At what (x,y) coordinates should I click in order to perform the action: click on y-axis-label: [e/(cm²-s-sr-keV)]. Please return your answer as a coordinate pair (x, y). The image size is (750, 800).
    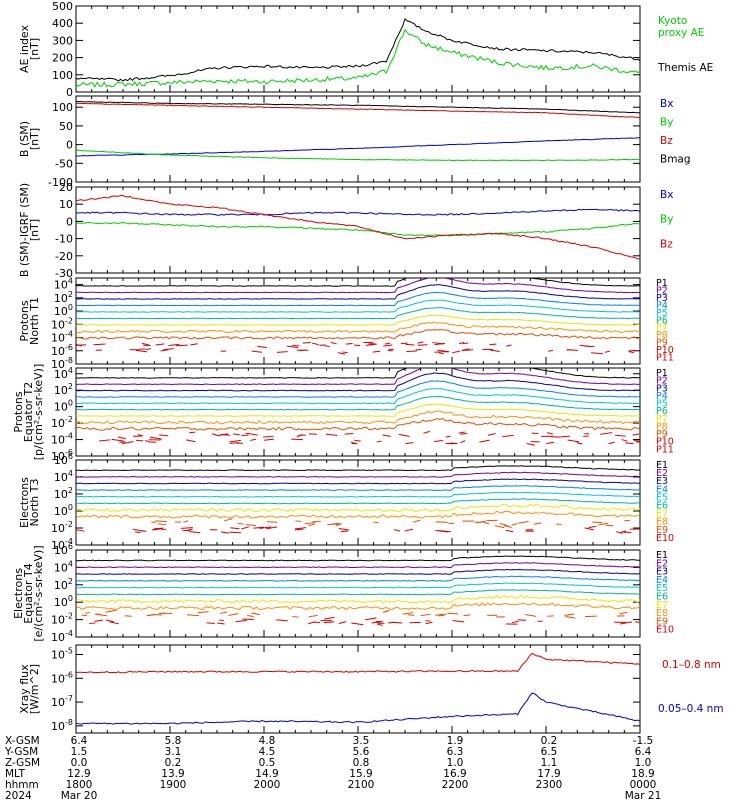
    Looking at the image, I should click on (38, 593).